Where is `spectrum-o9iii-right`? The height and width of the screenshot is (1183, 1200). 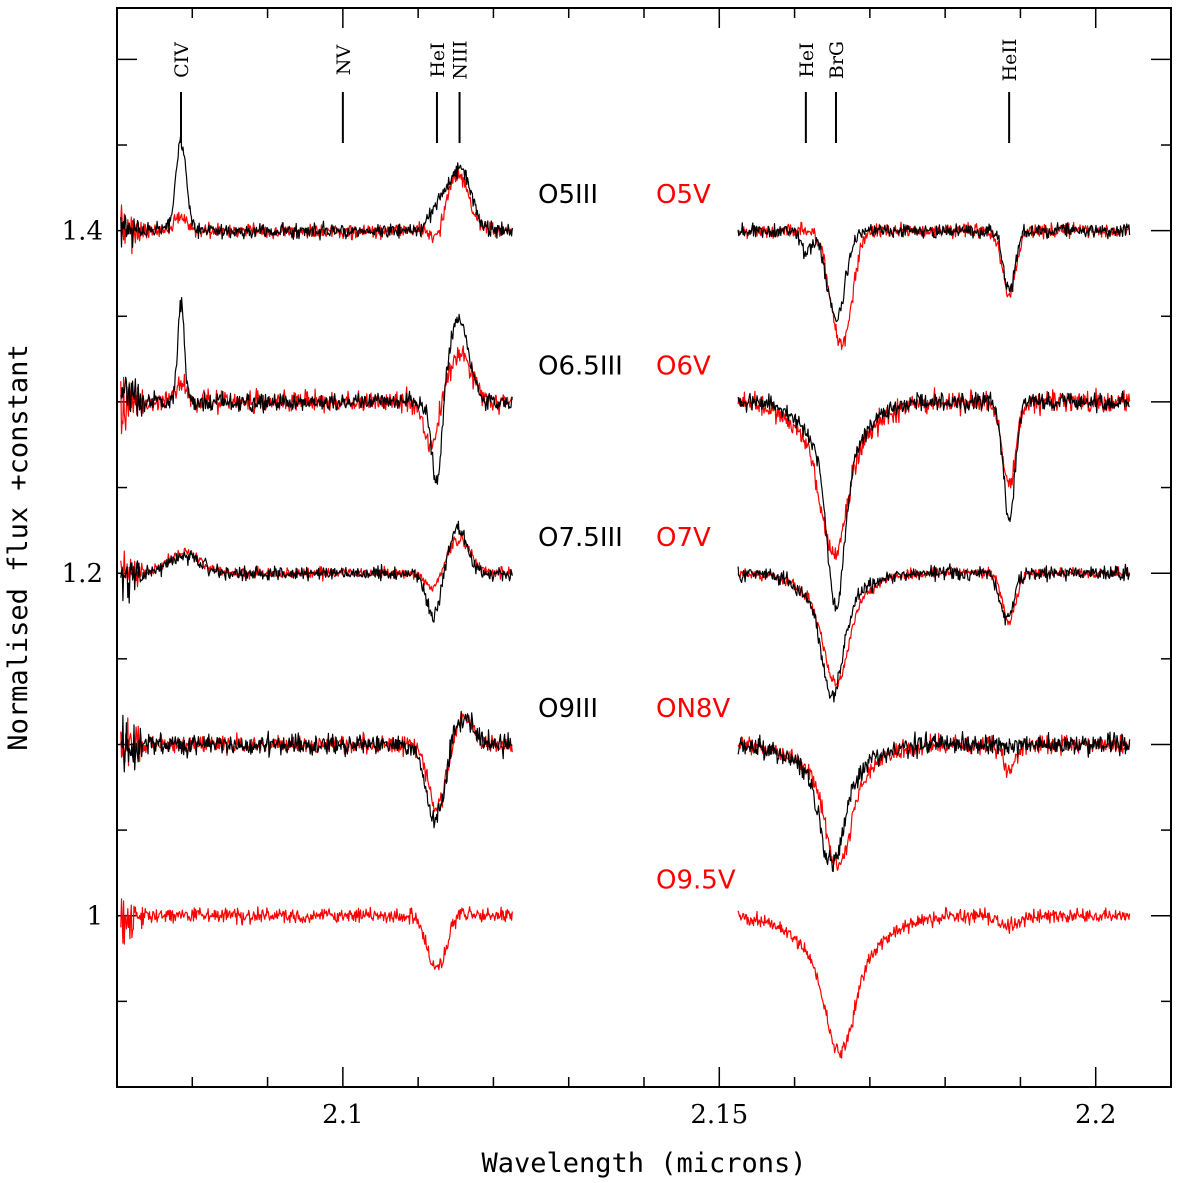 spectrum-o9iii-right is located at coordinates (934, 802).